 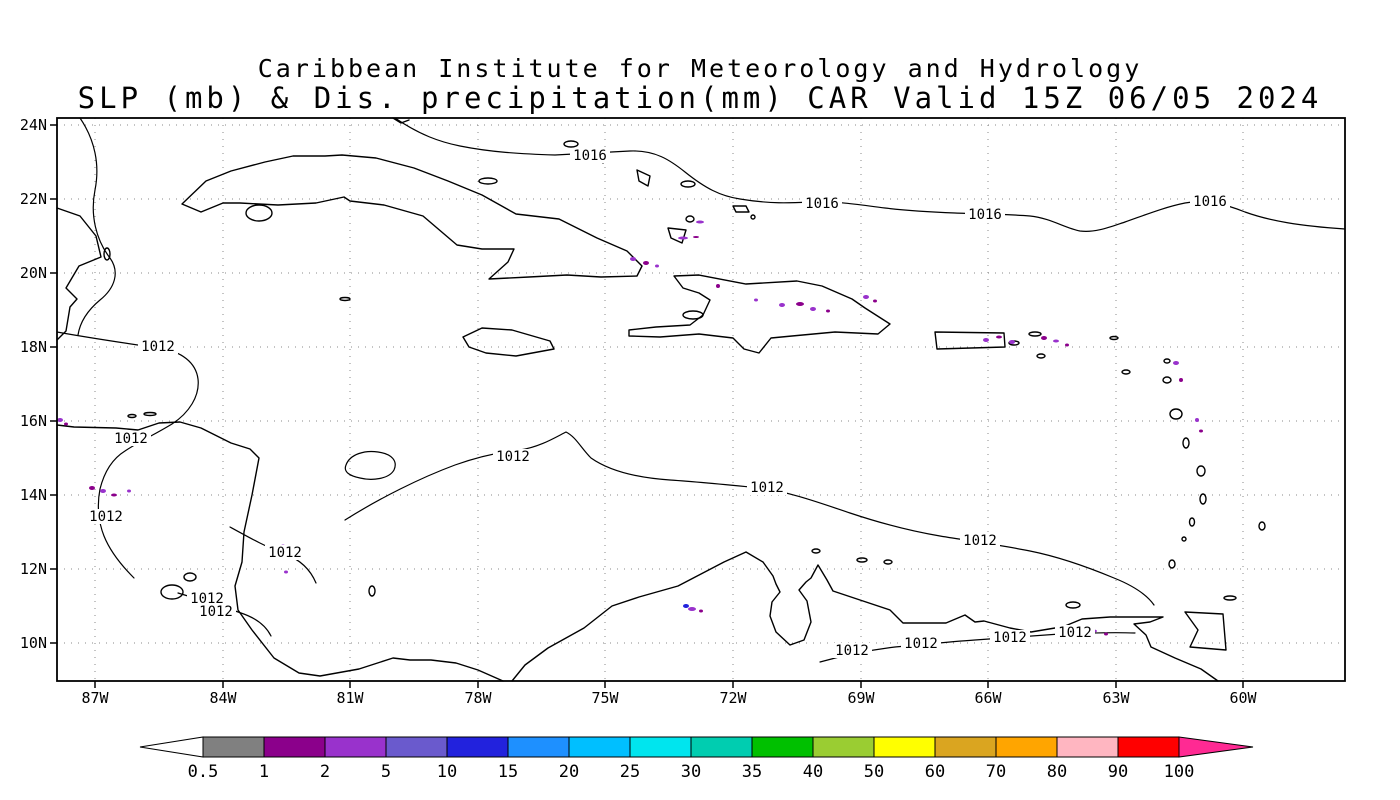 What do you see at coordinates (386, 772) in the screenshot?
I see `colorbar-tick-label: 5` at bounding box center [386, 772].